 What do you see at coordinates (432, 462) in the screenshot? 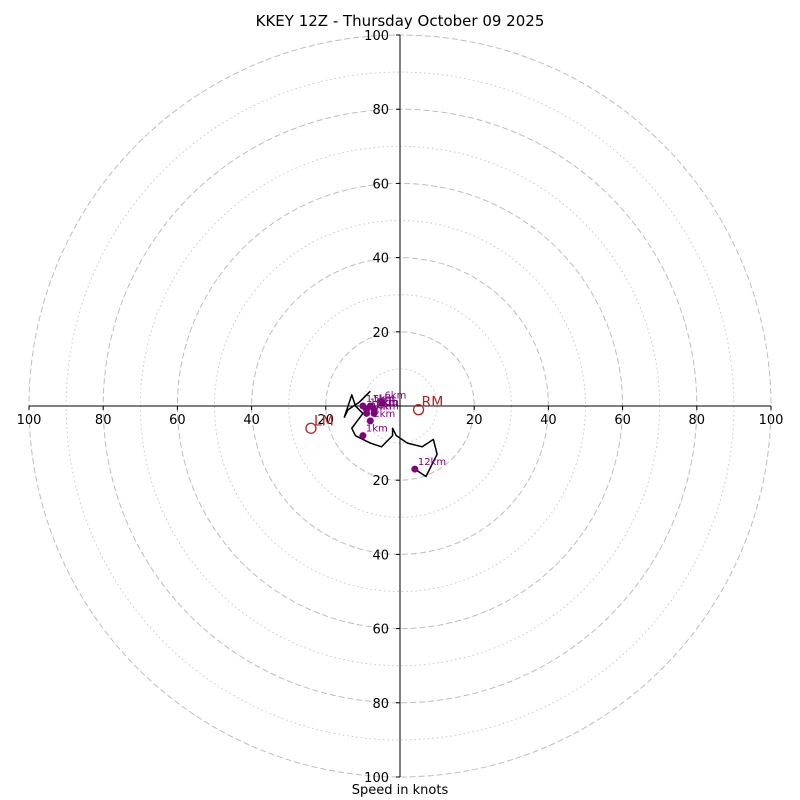
I see `height-label-12km: 12km` at bounding box center [432, 462].